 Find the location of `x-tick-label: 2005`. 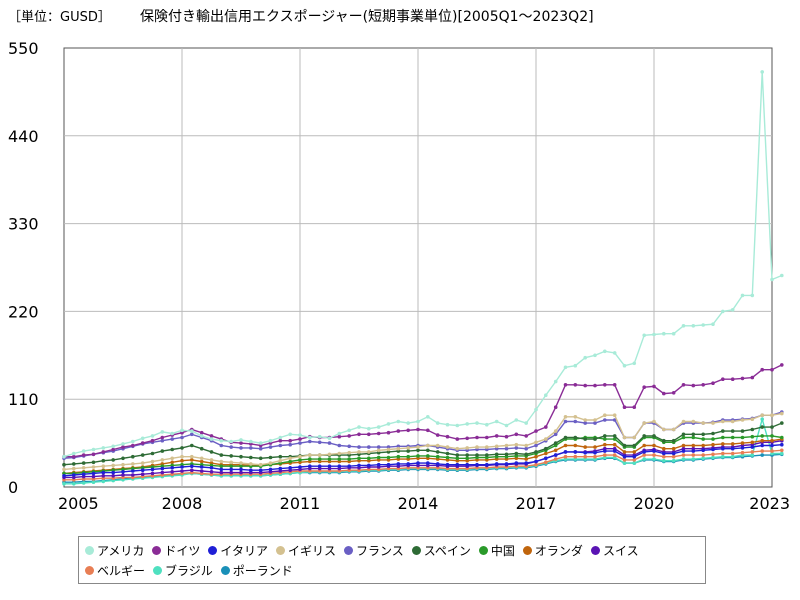

x-tick-label: 2005 is located at coordinates (78, 503).